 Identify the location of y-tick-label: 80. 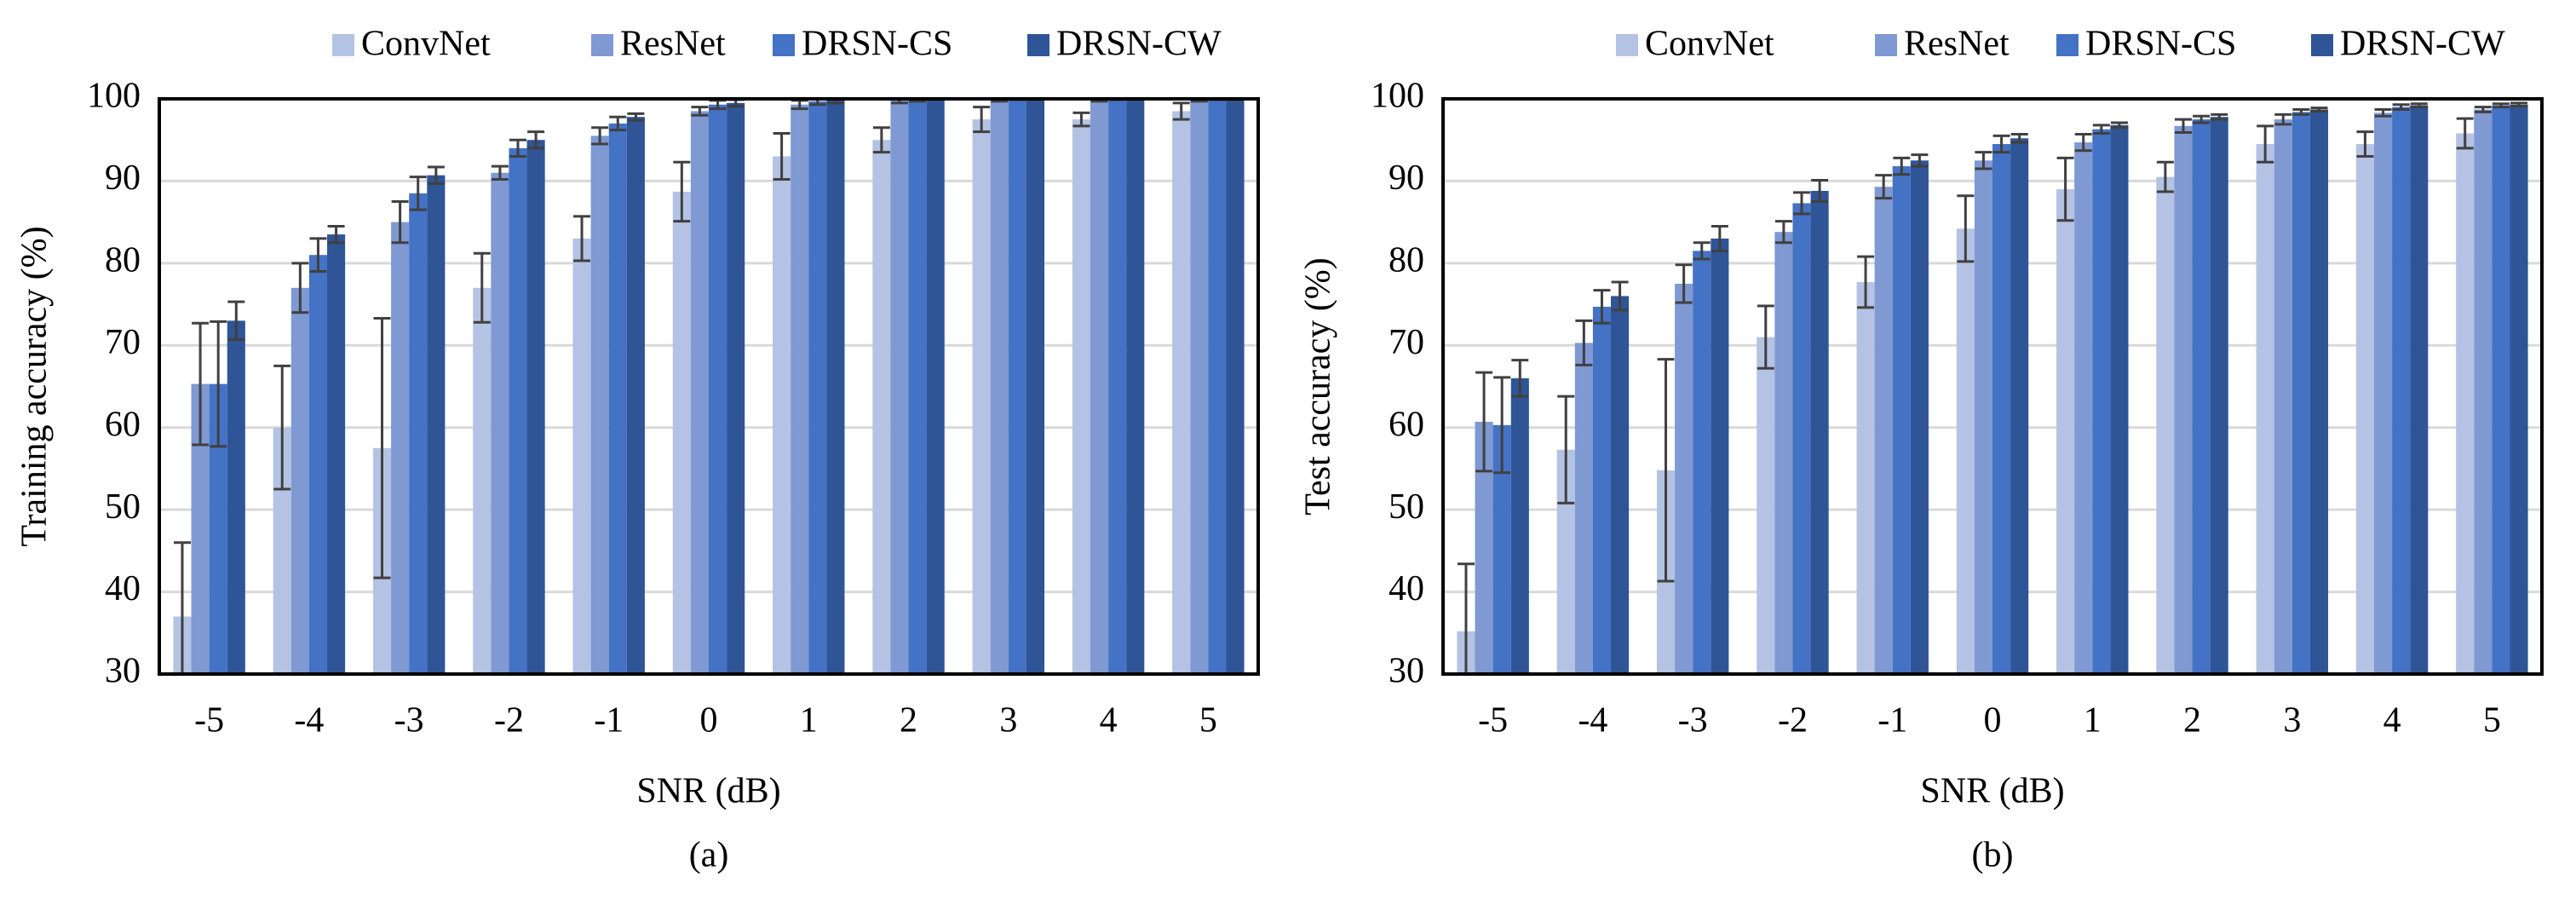
(1406, 259).